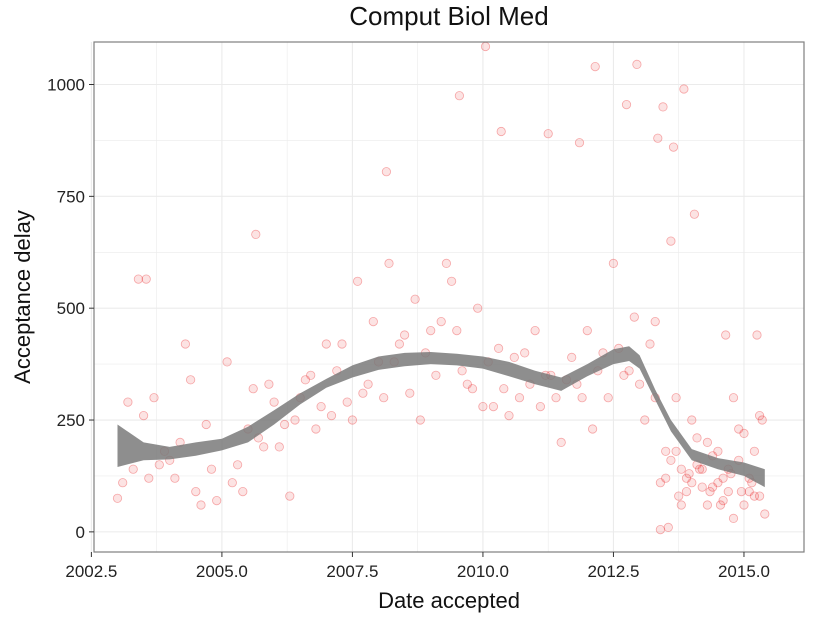 Image resolution: width=825 pixels, height=618 pixels. I want to click on x-tick-label: 2010.0, so click(483, 571).